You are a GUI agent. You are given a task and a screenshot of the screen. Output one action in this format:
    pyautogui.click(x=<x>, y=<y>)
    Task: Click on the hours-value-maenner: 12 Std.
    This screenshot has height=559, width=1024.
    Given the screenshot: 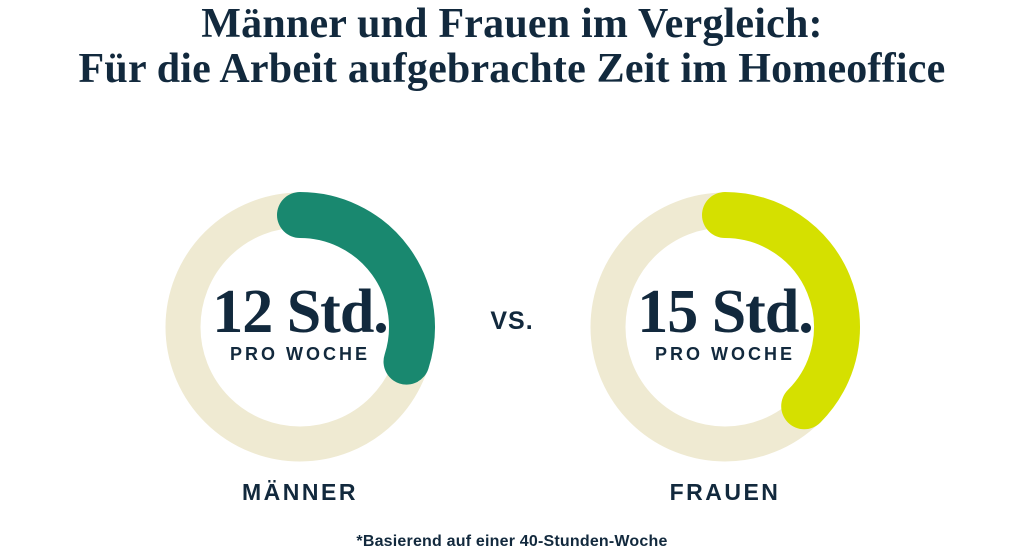 What is the action you would take?
    pyautogui.click(x=300, y=312)
    